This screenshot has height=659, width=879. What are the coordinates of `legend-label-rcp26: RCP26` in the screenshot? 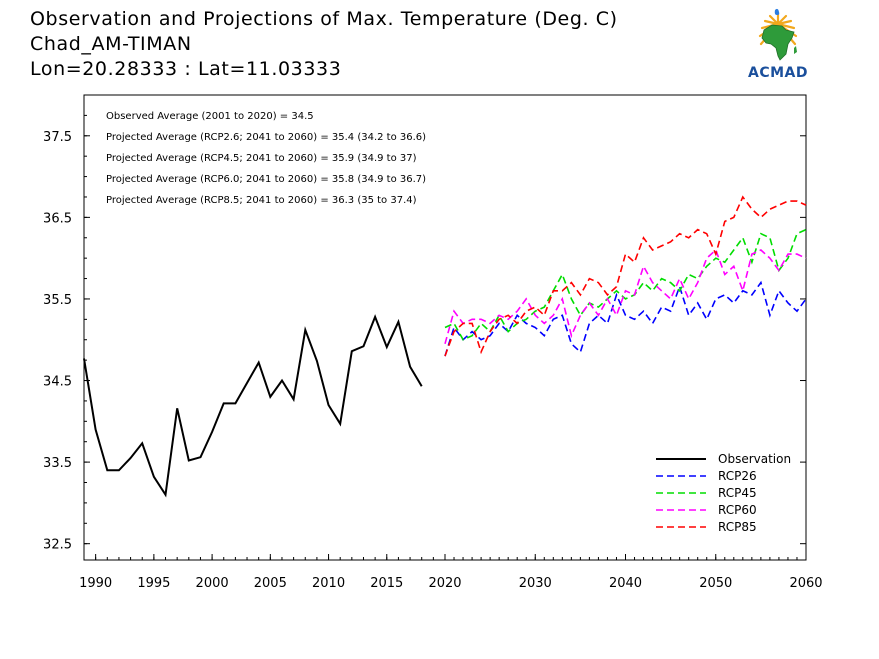 It's located at (737, 476).